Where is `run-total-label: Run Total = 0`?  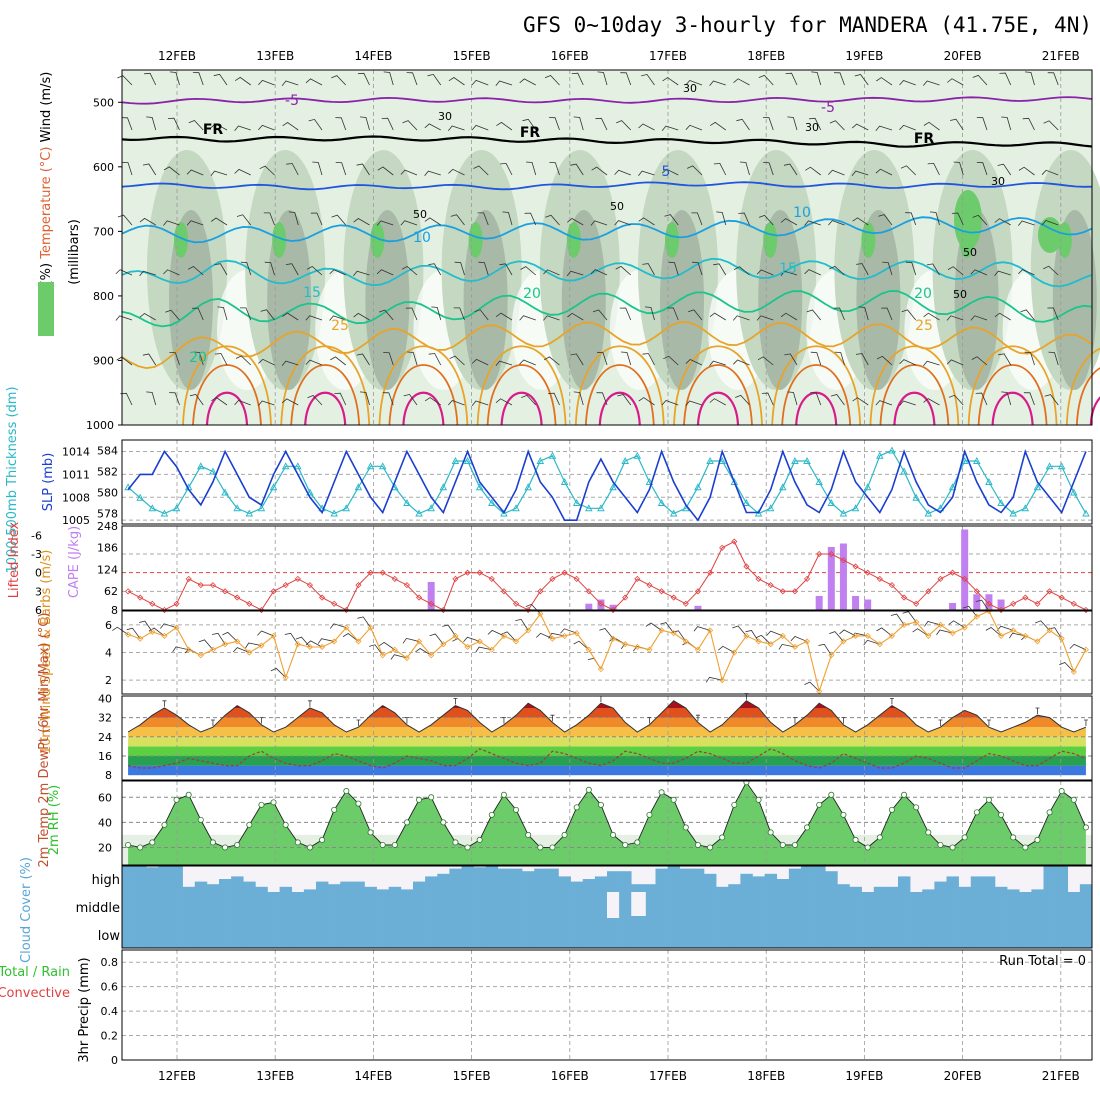 run-total-label: Run Total = 0 is located at coordinates (1042, 961).